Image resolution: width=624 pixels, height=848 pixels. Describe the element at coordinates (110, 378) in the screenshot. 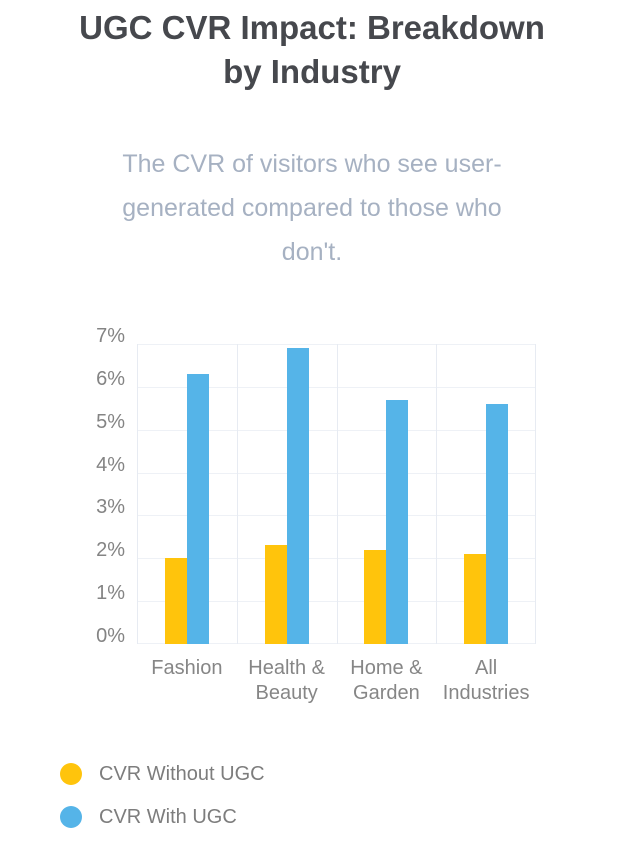

I see `y-axis-tick-label: 6%` at that location.